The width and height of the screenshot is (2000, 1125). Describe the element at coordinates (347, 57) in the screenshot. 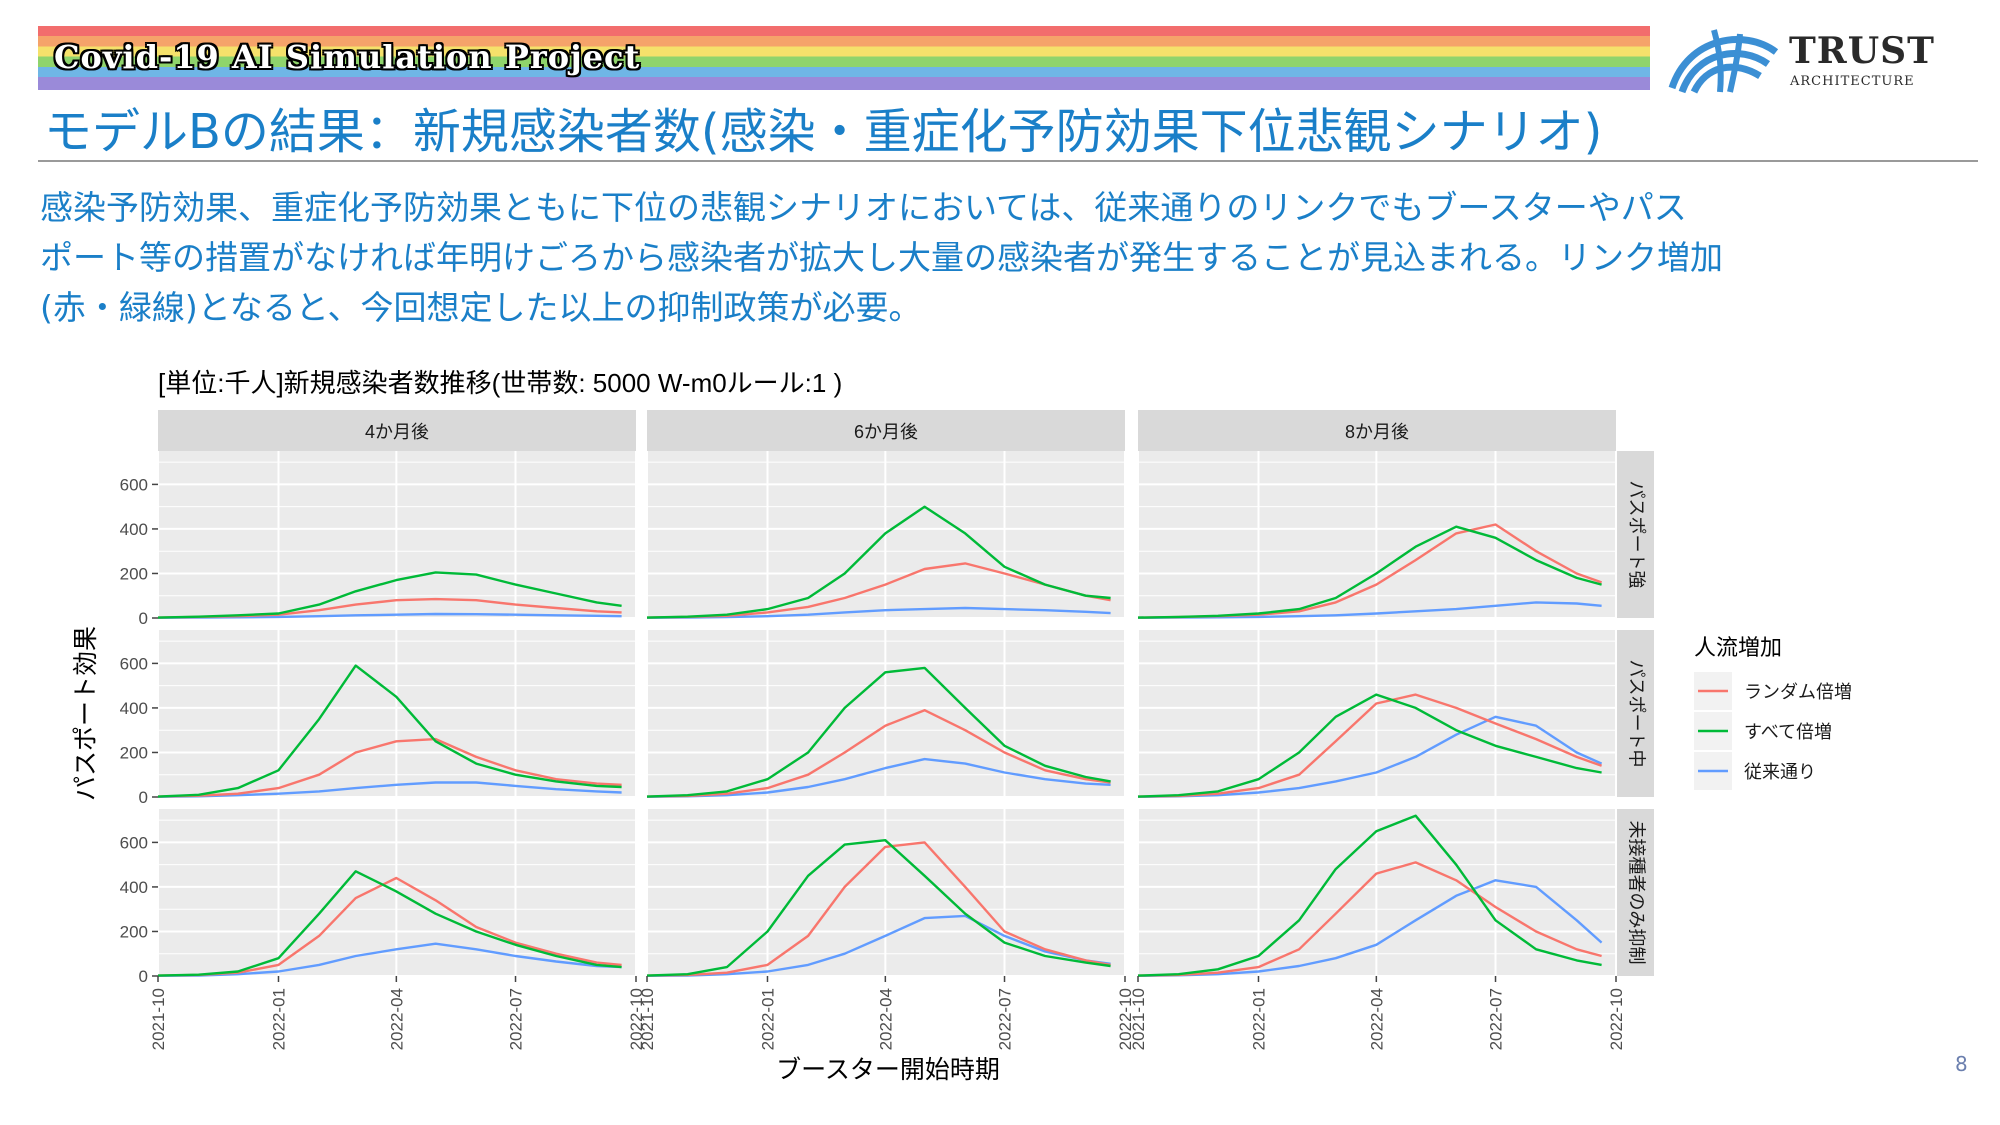

I see `project-title: Covid-19 AI Simulation Project` at that location.